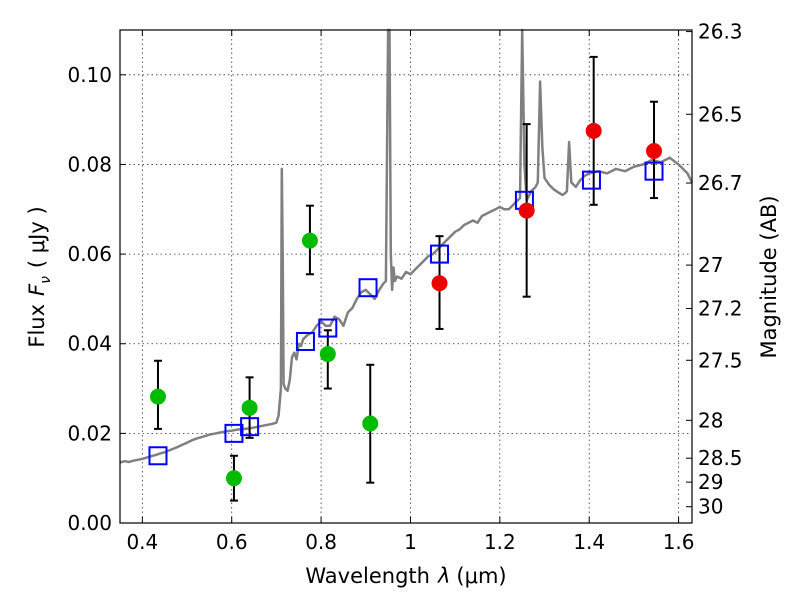 This screenshot has height=600, width=800. What do you see at coordinates (720, 32) in the screenshot?
I see `y2-tick-label: 26.3` at bounding box center [720, 32].